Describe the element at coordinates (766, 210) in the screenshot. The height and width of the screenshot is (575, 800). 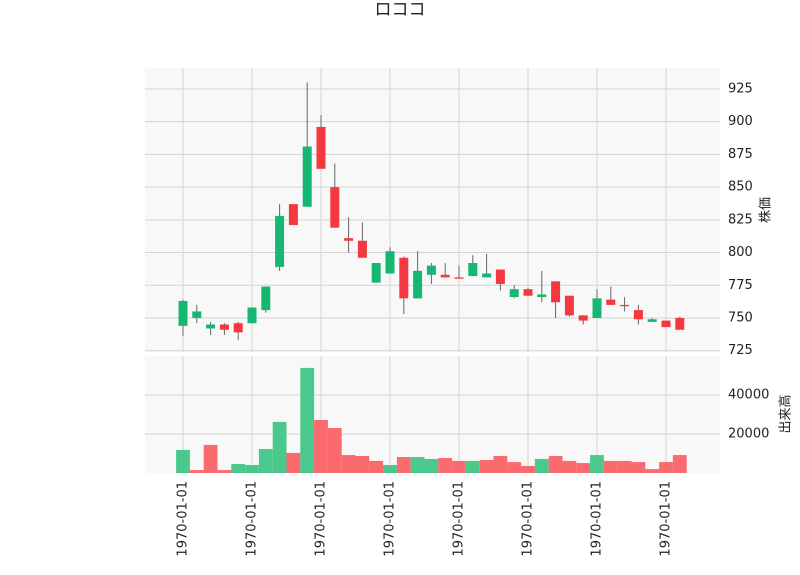
I see `y-axis-title: 株価` at that location.